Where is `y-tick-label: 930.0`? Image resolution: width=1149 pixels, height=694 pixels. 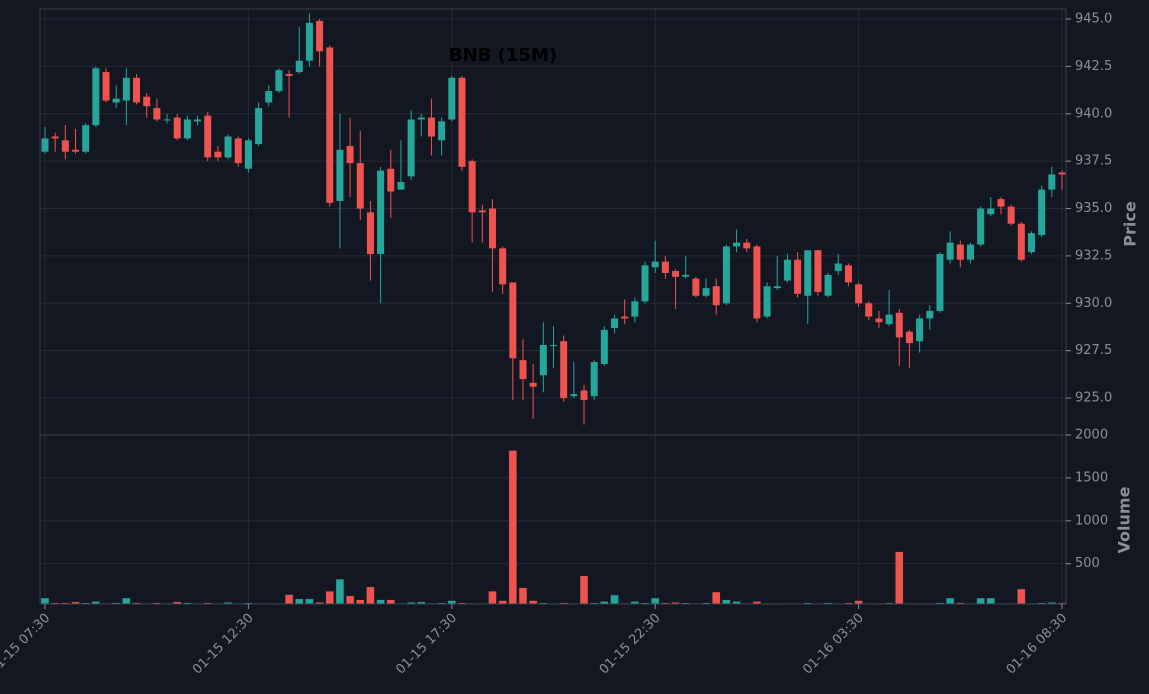 y-tick-label: 930.0 is located at coordinates (1093, 303).